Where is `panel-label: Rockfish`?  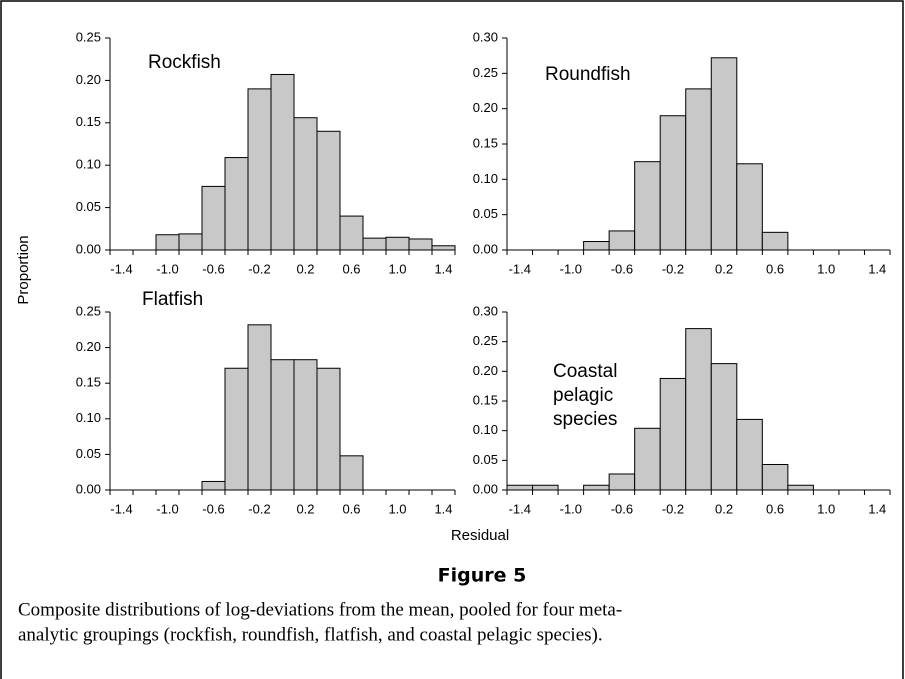 panel-label: Rockfish is located at coordinates (184, 62).